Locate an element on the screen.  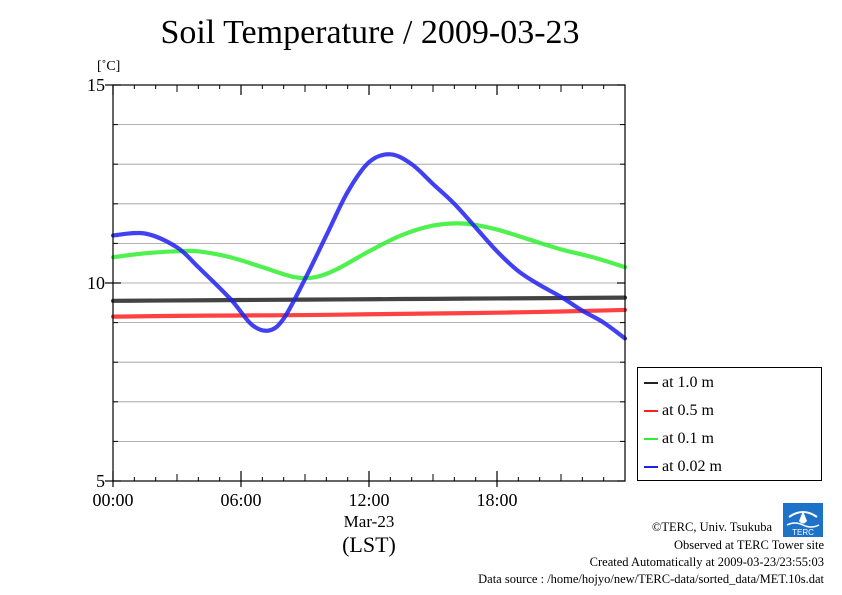
legend-swatch-0.1m is located at coordinates (651, 439).